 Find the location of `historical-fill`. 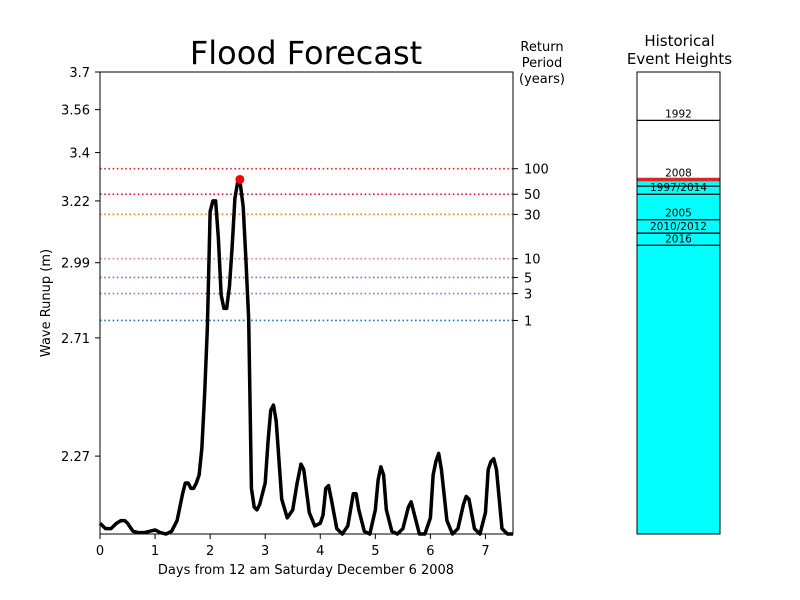

historical-fill is located at coordinates (678, 356).